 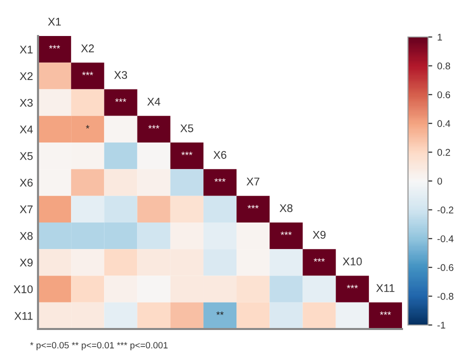 What do you see at coordinates (26, 130) in the screenshot?
I see `y-tick-label: X4` at bounding box center [26, 130].